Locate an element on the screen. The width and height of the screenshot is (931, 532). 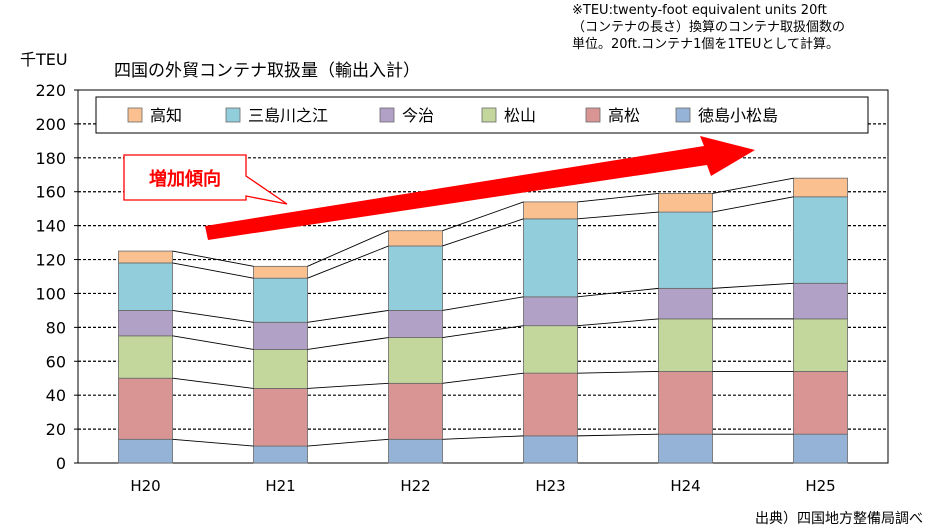
y-tick-label: 60 is located at coordinates (56, 361).